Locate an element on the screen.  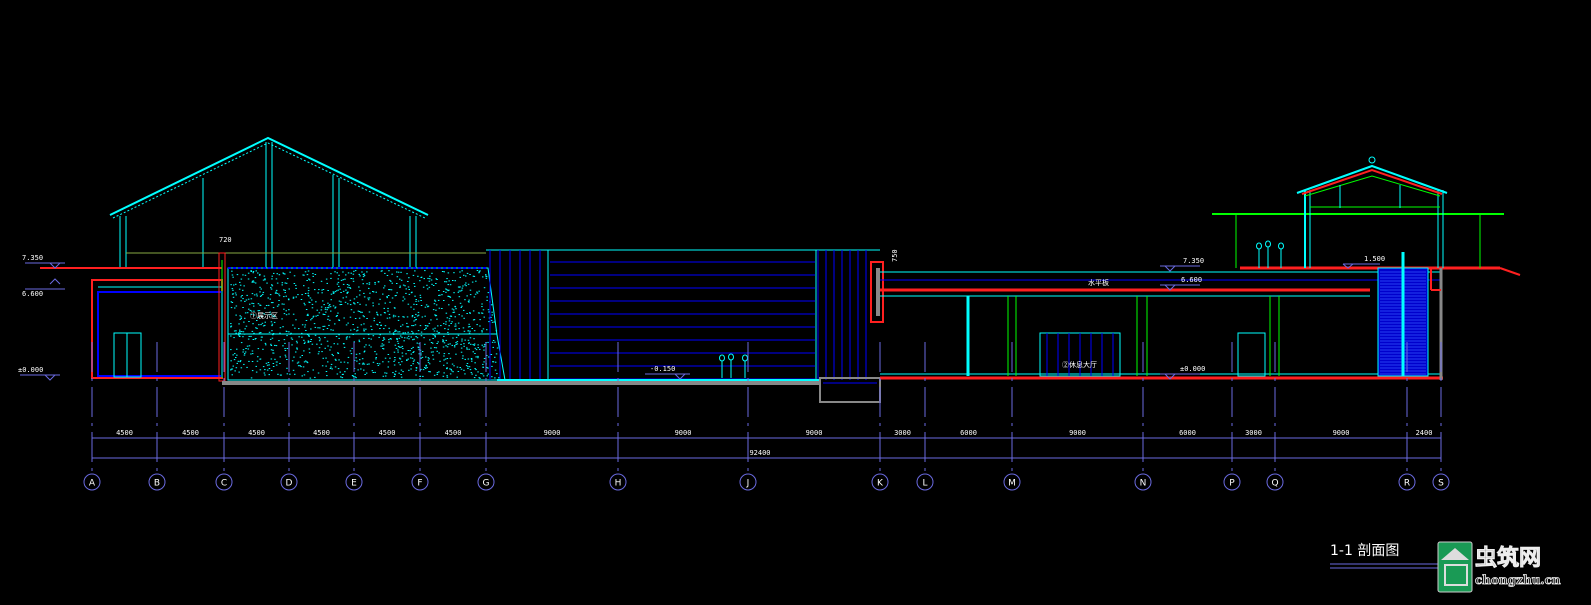
room-label: 水平板 is located at coordinates (1098, 282).